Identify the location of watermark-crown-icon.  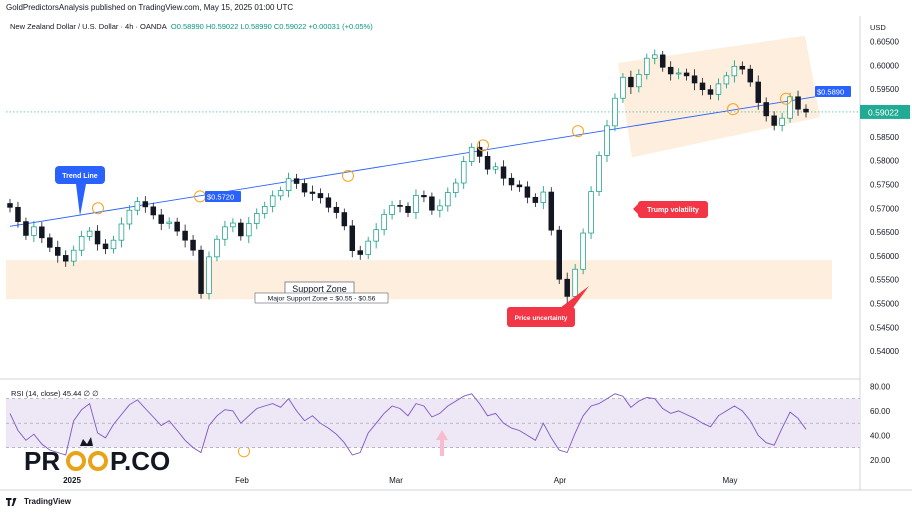
(86, 441).